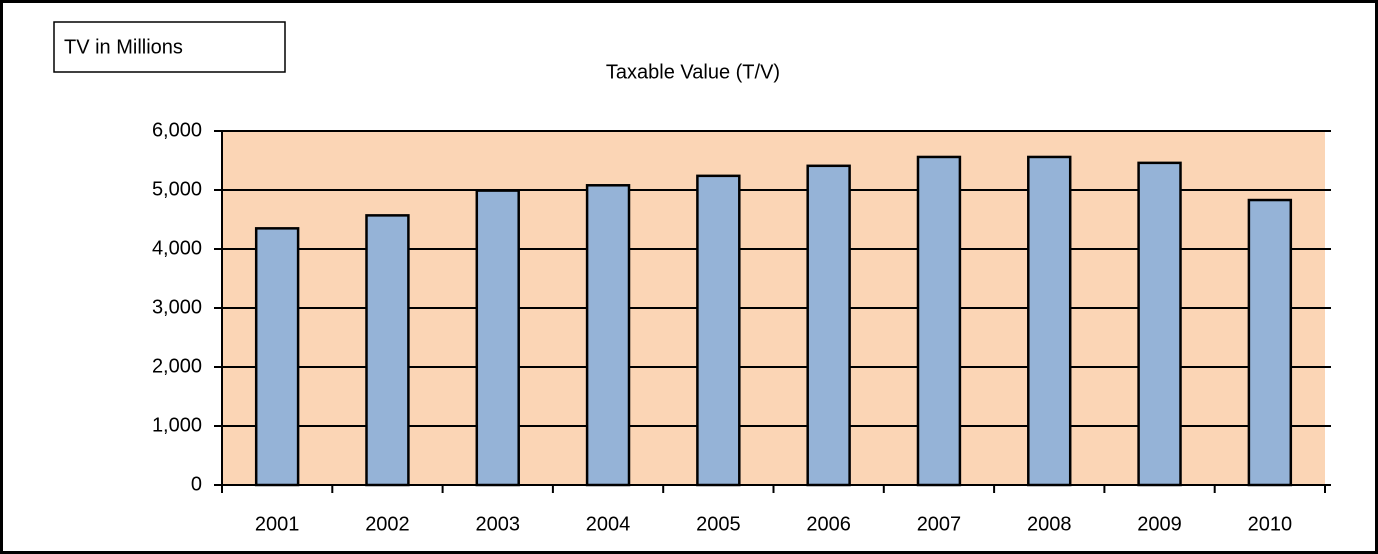 Image resolution: width=1378 pixels, height=554 pixels. What do you see at coordinates (1159, 524) in the screenshot?
I see `x-tick-label: 2009` at bounding box center [1159, 524].